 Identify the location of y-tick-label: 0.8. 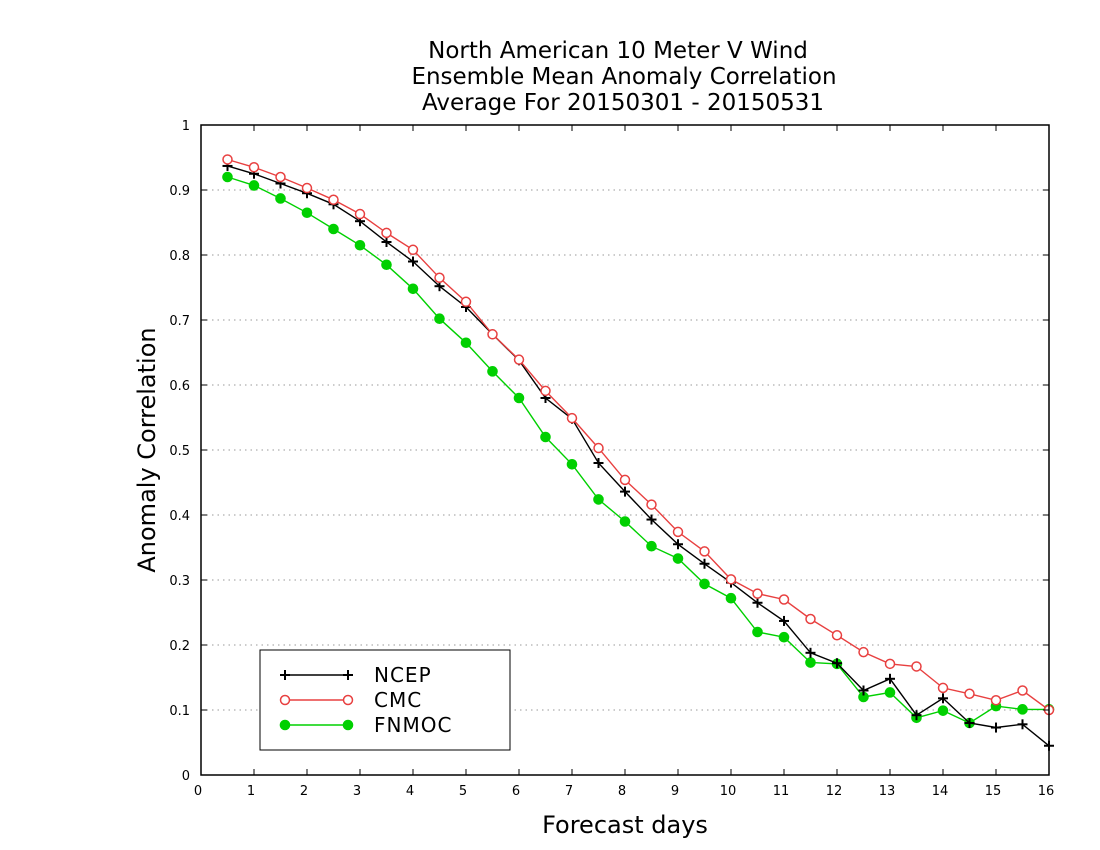
(179, 256).